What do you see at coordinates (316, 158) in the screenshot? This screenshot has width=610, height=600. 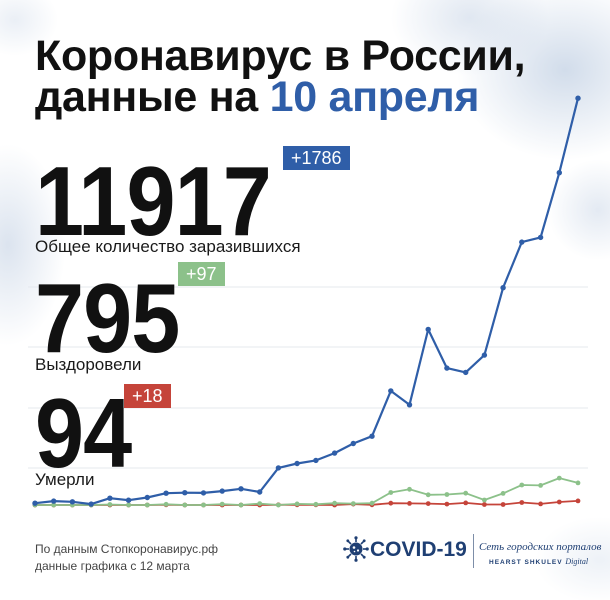 I see `cases-delta-badge: +1786` at bounding box center [316, 158].